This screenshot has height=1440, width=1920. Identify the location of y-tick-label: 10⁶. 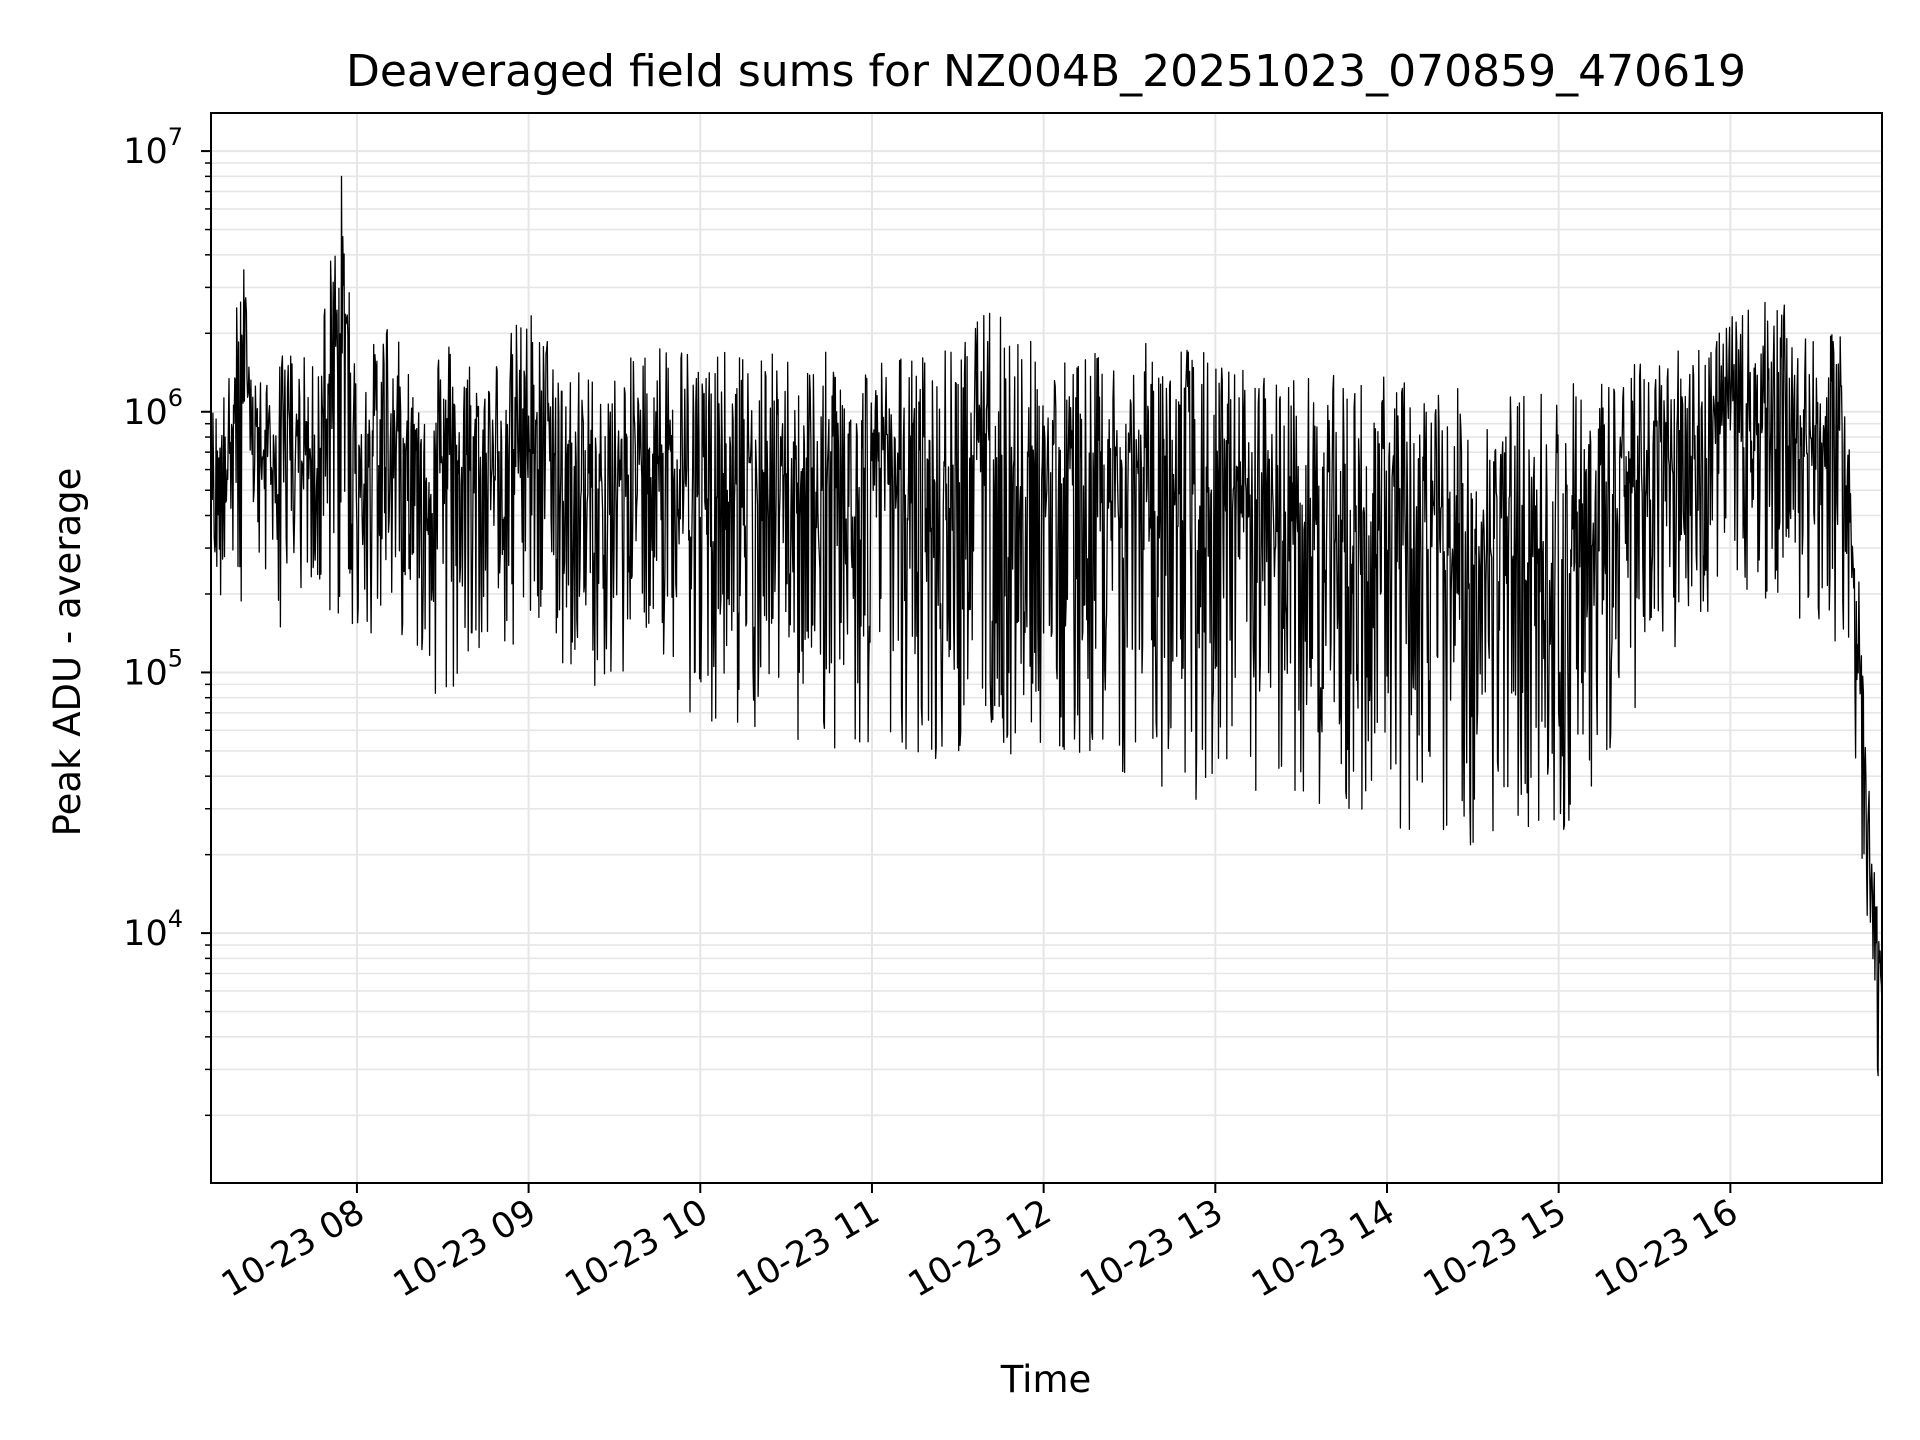
(153, 408).